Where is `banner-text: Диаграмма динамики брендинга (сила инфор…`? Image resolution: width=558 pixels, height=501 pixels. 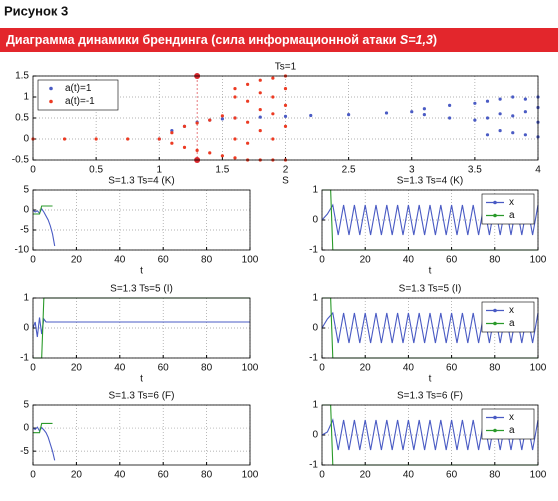 banner-text: Диаграмма динамики брендинга (сила инфор… is located at coordinates (203, 40).